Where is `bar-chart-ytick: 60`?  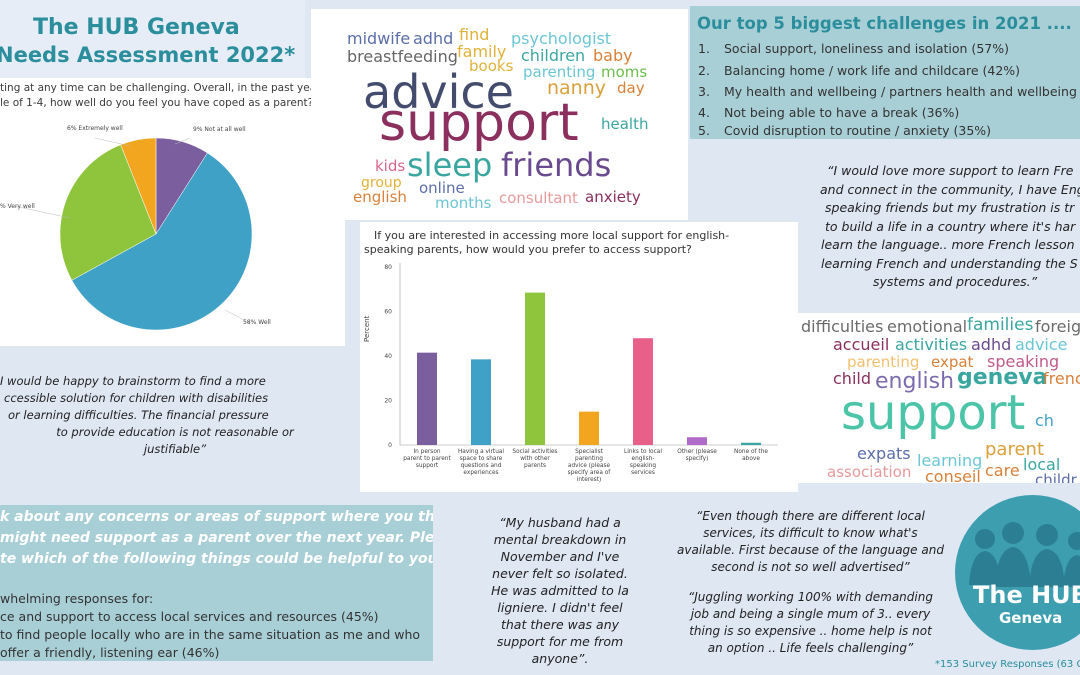 bar-chart-ytick: 60 is located at coordinates (388, 312).